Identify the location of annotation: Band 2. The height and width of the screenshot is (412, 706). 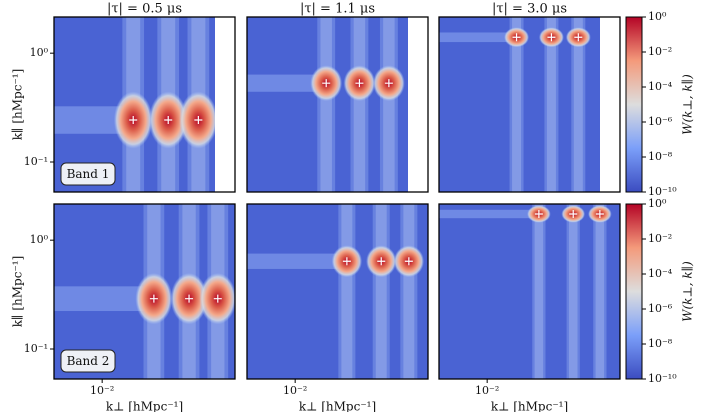
(88, 361).